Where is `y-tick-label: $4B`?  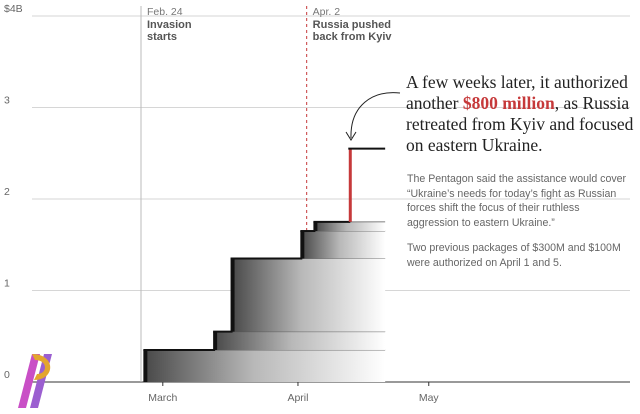 y-tick-label: $4B is located at coordinates (13, 9).